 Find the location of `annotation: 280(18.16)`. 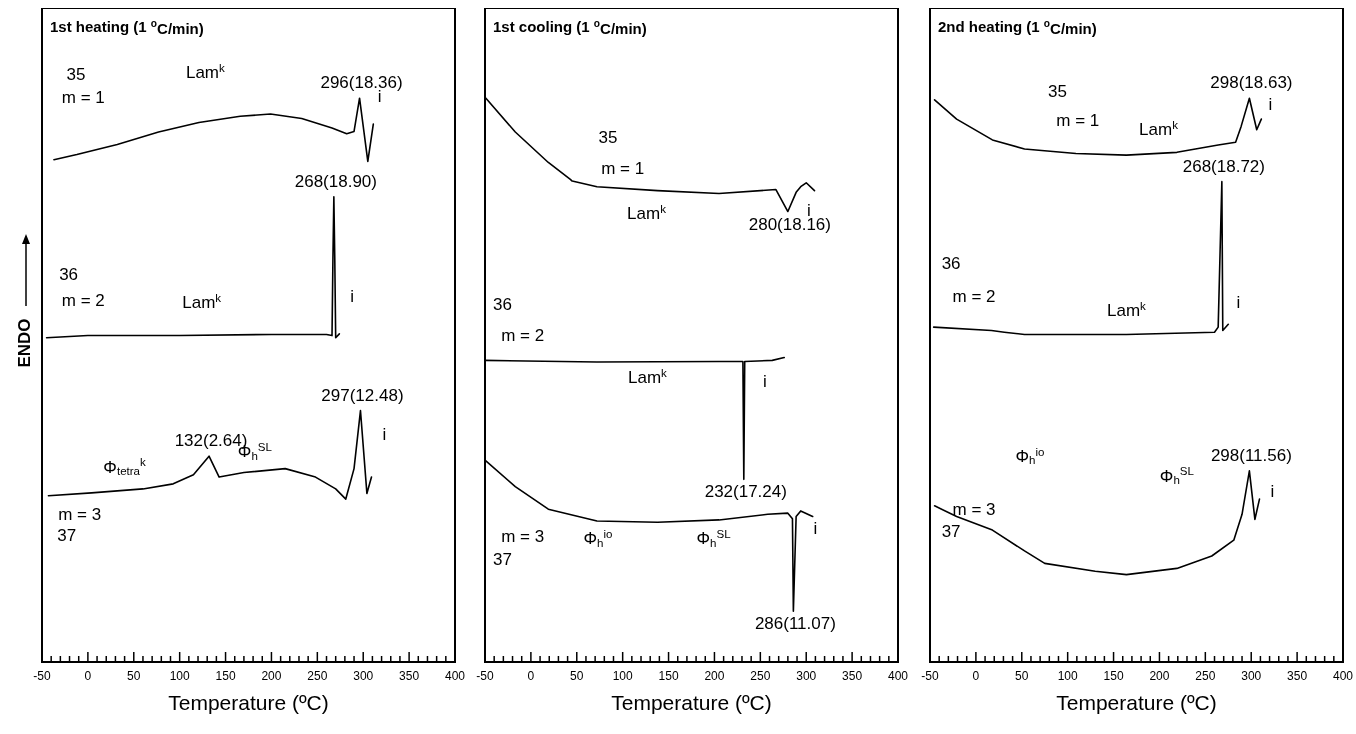

annotation: 280(18.16) is located at coordinates (789, 225).